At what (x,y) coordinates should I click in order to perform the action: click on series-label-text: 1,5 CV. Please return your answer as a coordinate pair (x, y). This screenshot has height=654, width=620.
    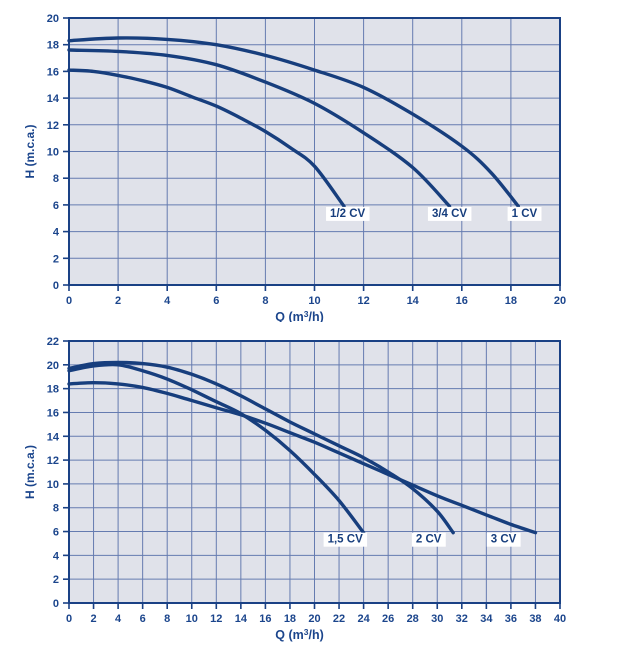
    Looking at the image, I should click on (345, 540).